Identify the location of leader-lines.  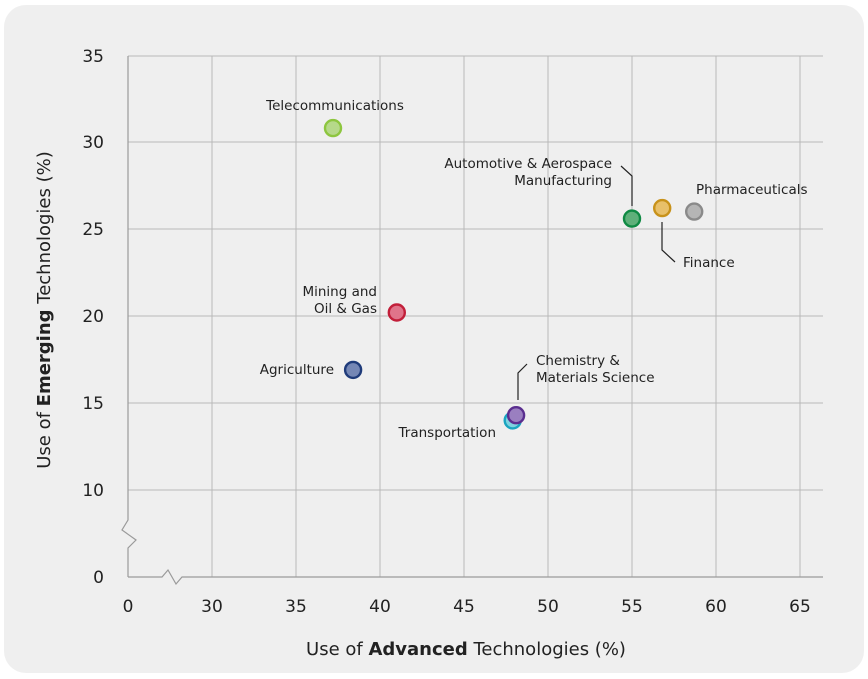
(596, 282).